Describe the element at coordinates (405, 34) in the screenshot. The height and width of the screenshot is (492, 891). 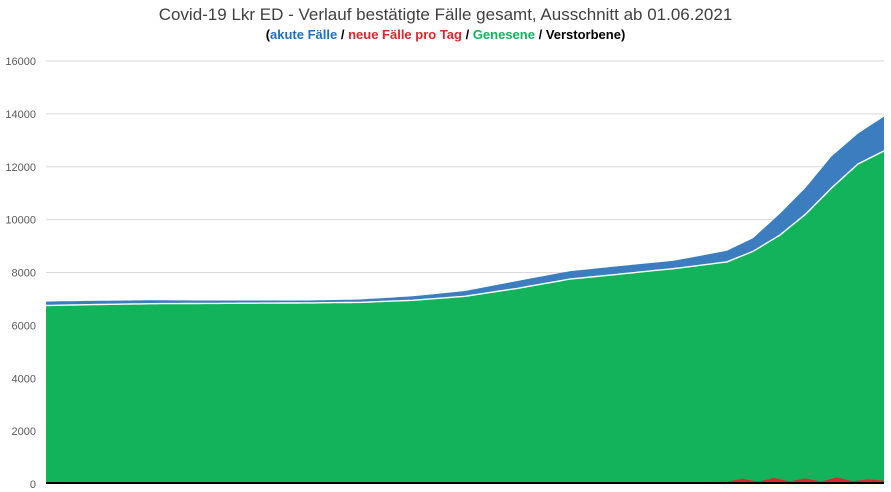
I see `legend-neue: neue Fälle pro Tag` at that location.